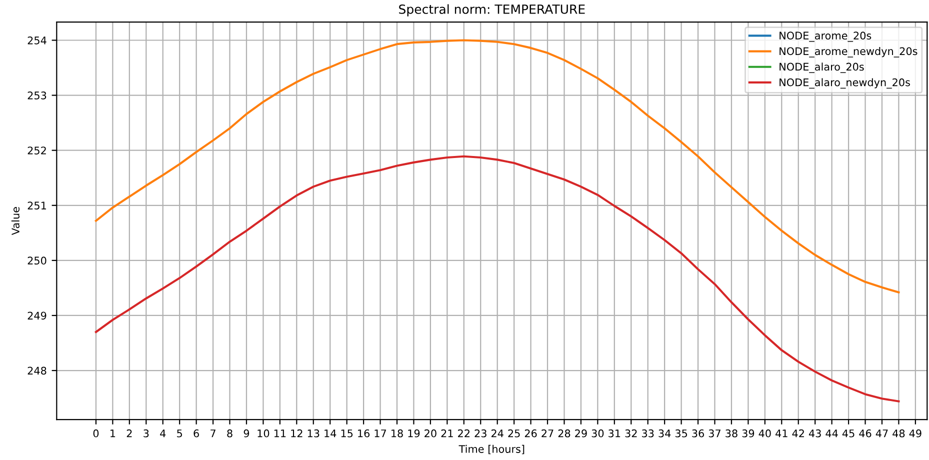 The image size is (929, 460). I want to click on x-tick-label: 17, so click(380, 434).